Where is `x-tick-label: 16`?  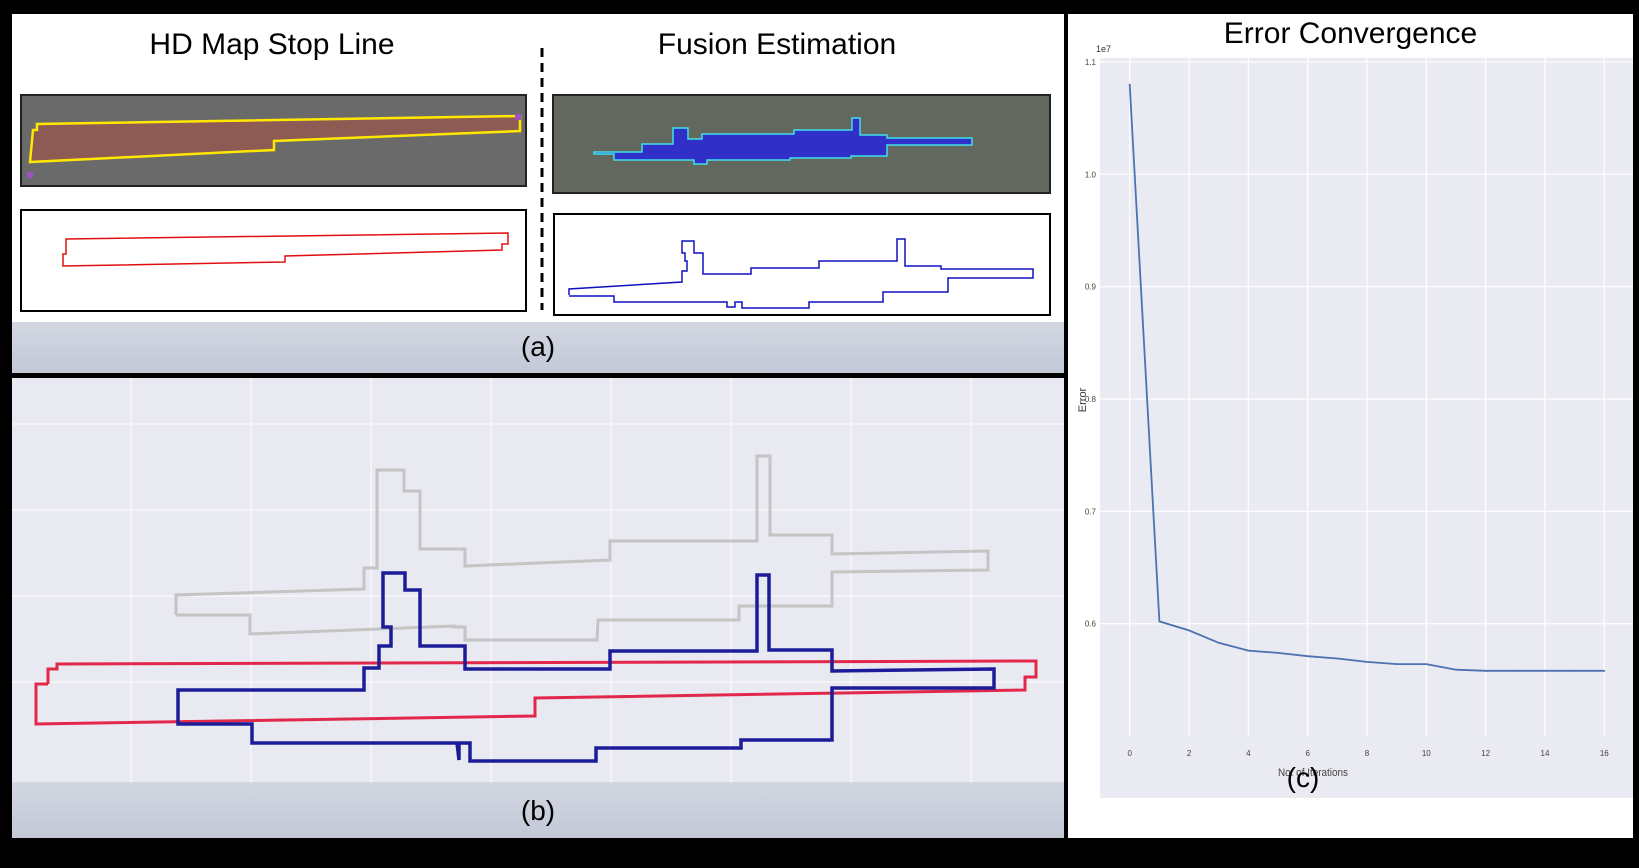
x-tick-label: 16 is located at coordinates (1604, 753).